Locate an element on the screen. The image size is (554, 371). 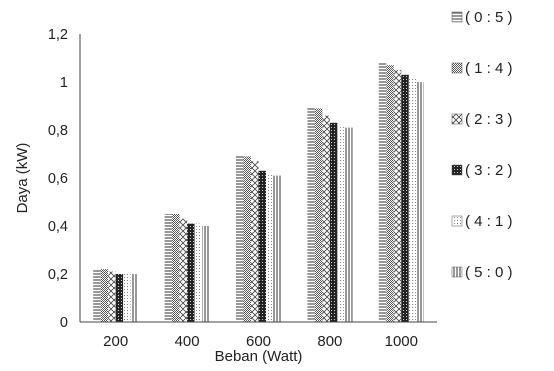
x-axis-ticks: 200 400 600 800 1000 is located at coordinates (260, 341).